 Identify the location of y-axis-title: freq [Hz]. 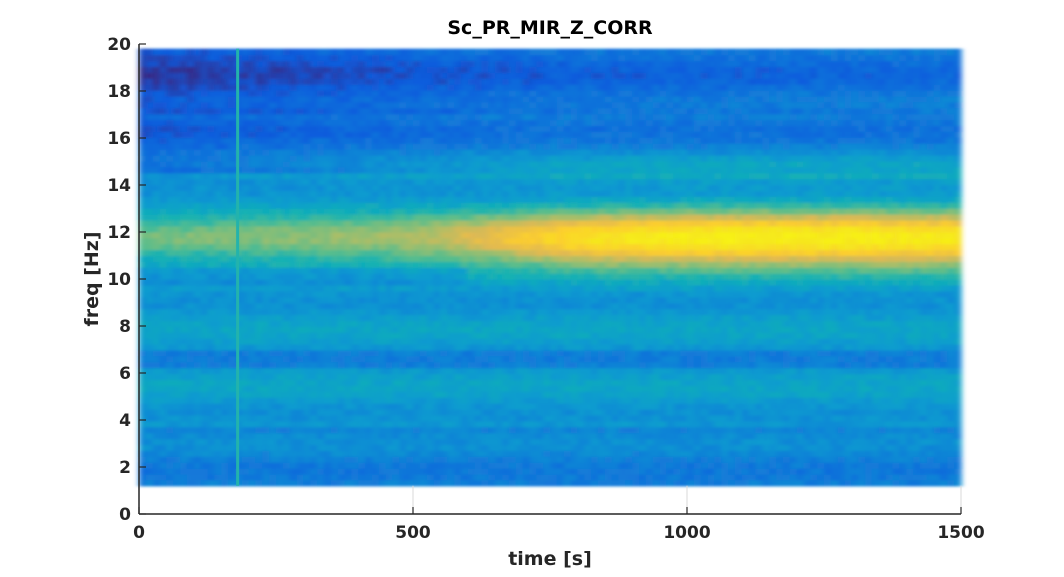
(92, 278).